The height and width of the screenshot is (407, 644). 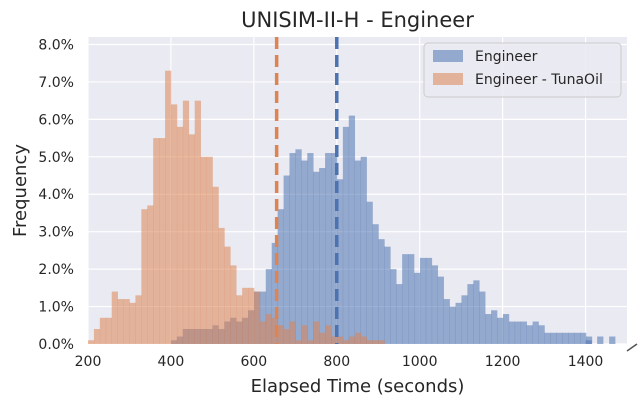 What do you see at coordinates (336, 362) in the screenshot?
I see `x-tick-label: 800` at bounding box center [336, 362].